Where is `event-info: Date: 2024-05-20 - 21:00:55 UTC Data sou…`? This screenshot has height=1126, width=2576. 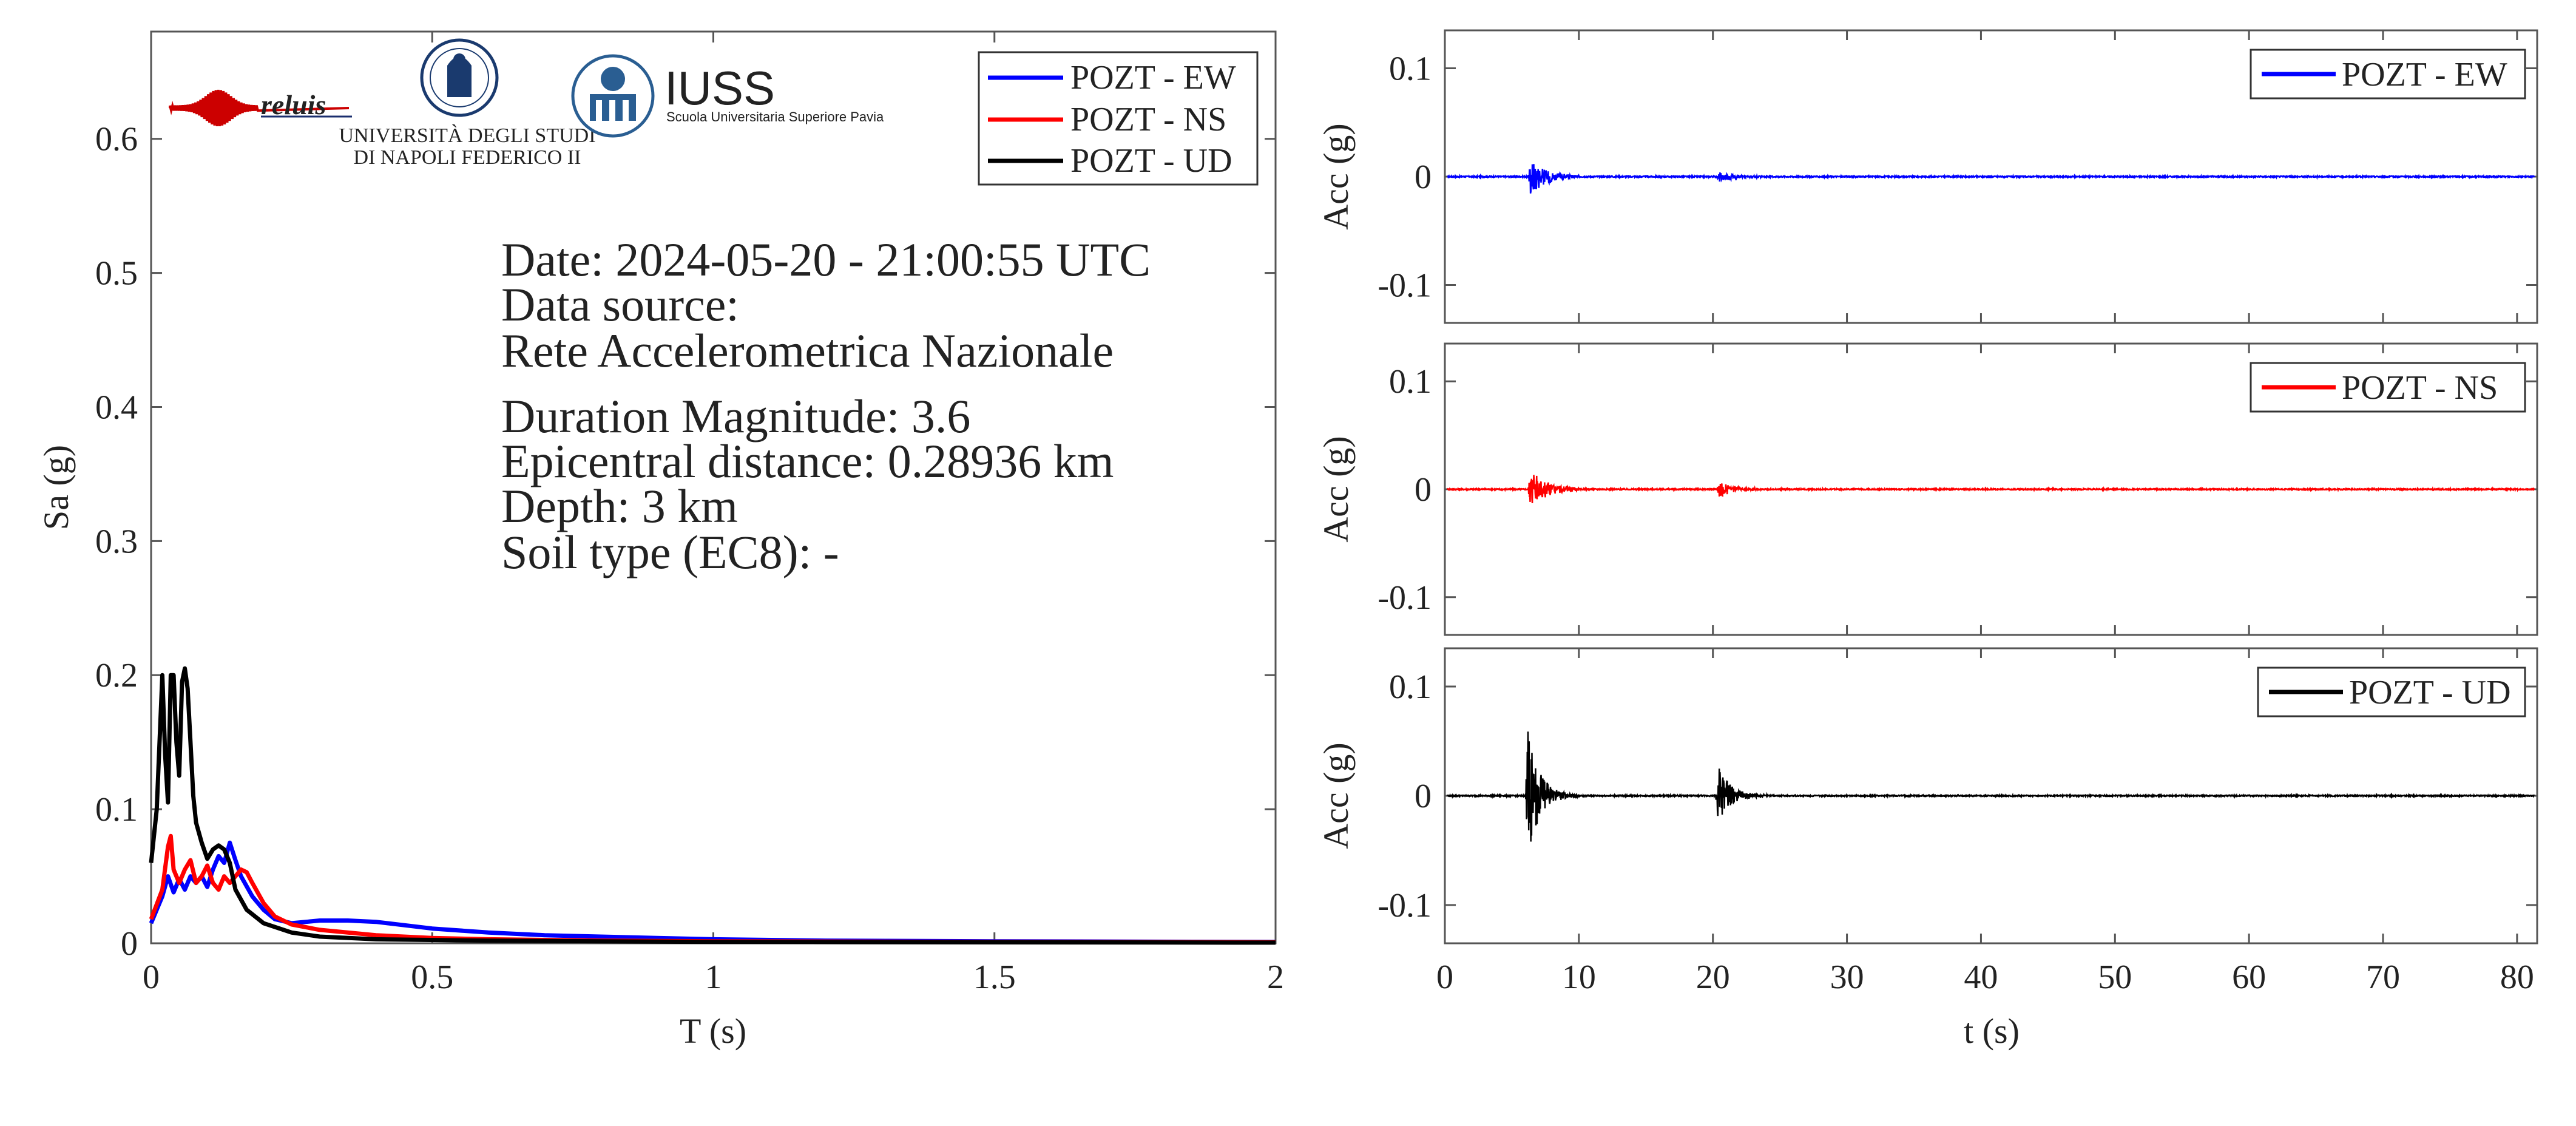 event-info: Date: 2024-05-20 - 21:00:55 UTC Data sou… is located at coordinates (826, 405).